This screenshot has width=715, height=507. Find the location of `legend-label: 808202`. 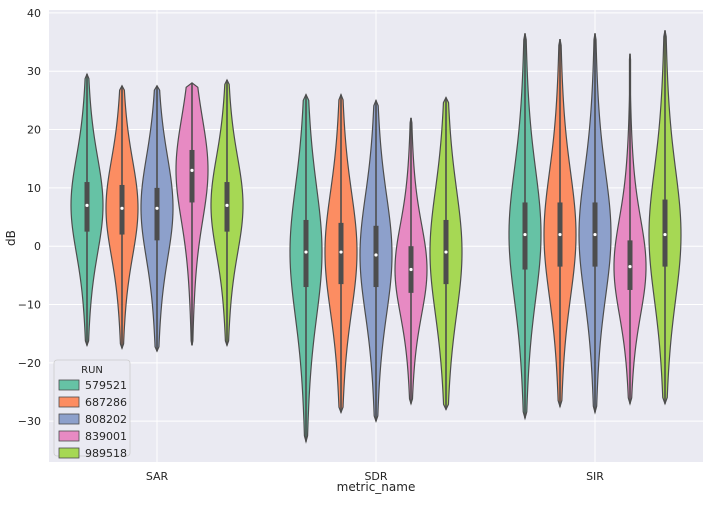

legend-label: 808202 is located at coordinates (106, 419).